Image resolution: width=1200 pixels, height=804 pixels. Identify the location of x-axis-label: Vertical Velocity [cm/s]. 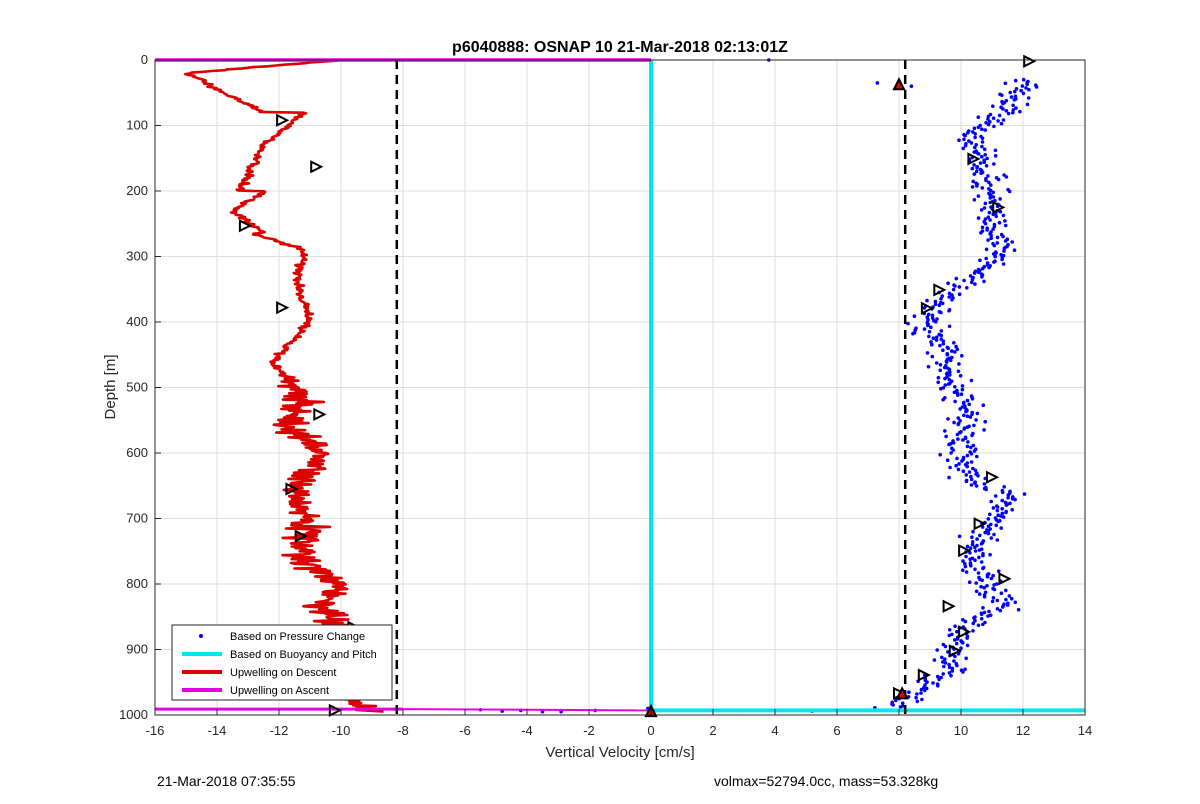
(619, 752).